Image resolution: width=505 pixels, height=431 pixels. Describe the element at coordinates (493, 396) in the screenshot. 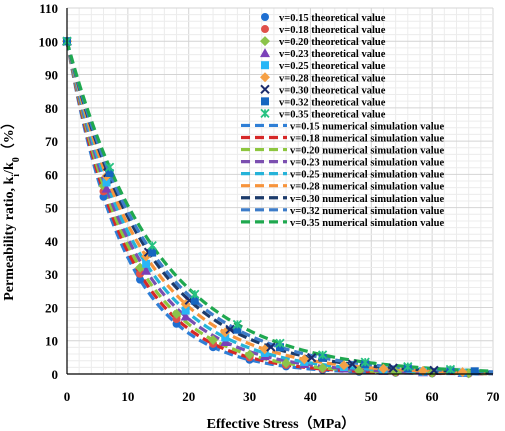

I see `x-tick-label: 70` at that location.